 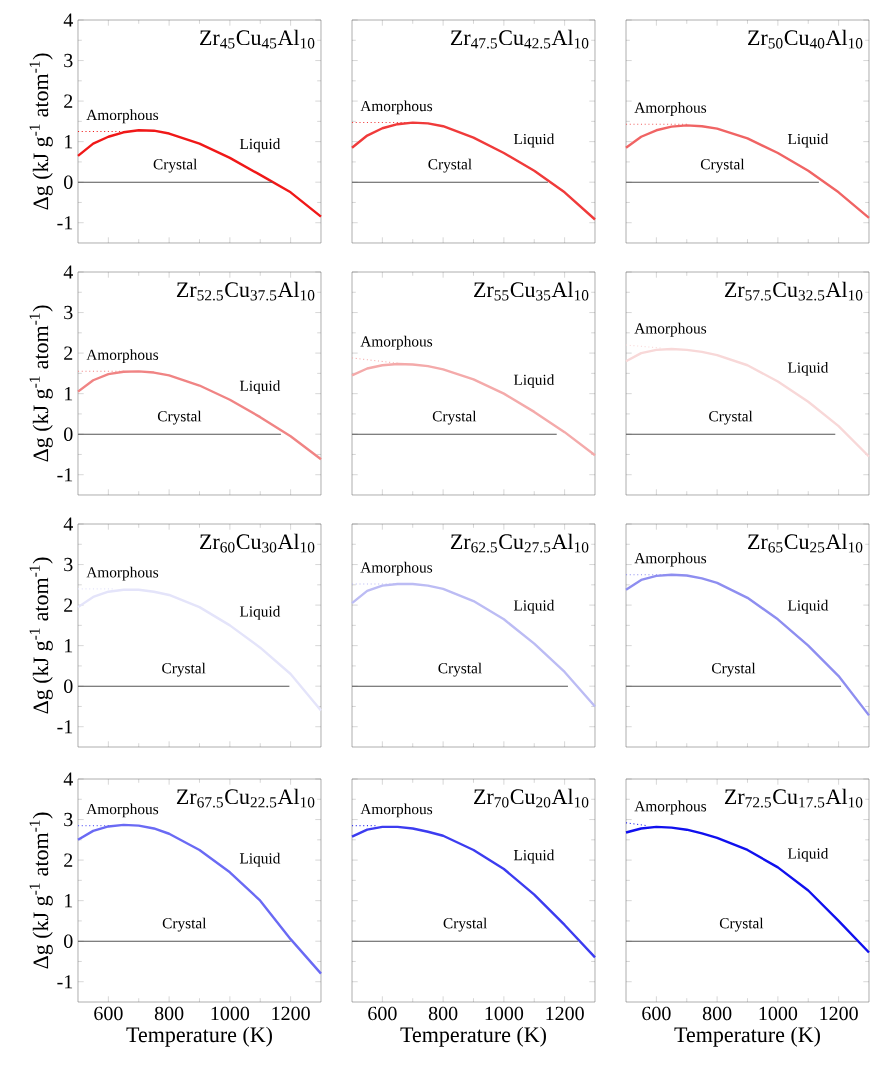 I want to click on chart-title: Zr$_{57.5}$Cu$_{32.5}$Al$_{10}$, so click(x=793, y=291).